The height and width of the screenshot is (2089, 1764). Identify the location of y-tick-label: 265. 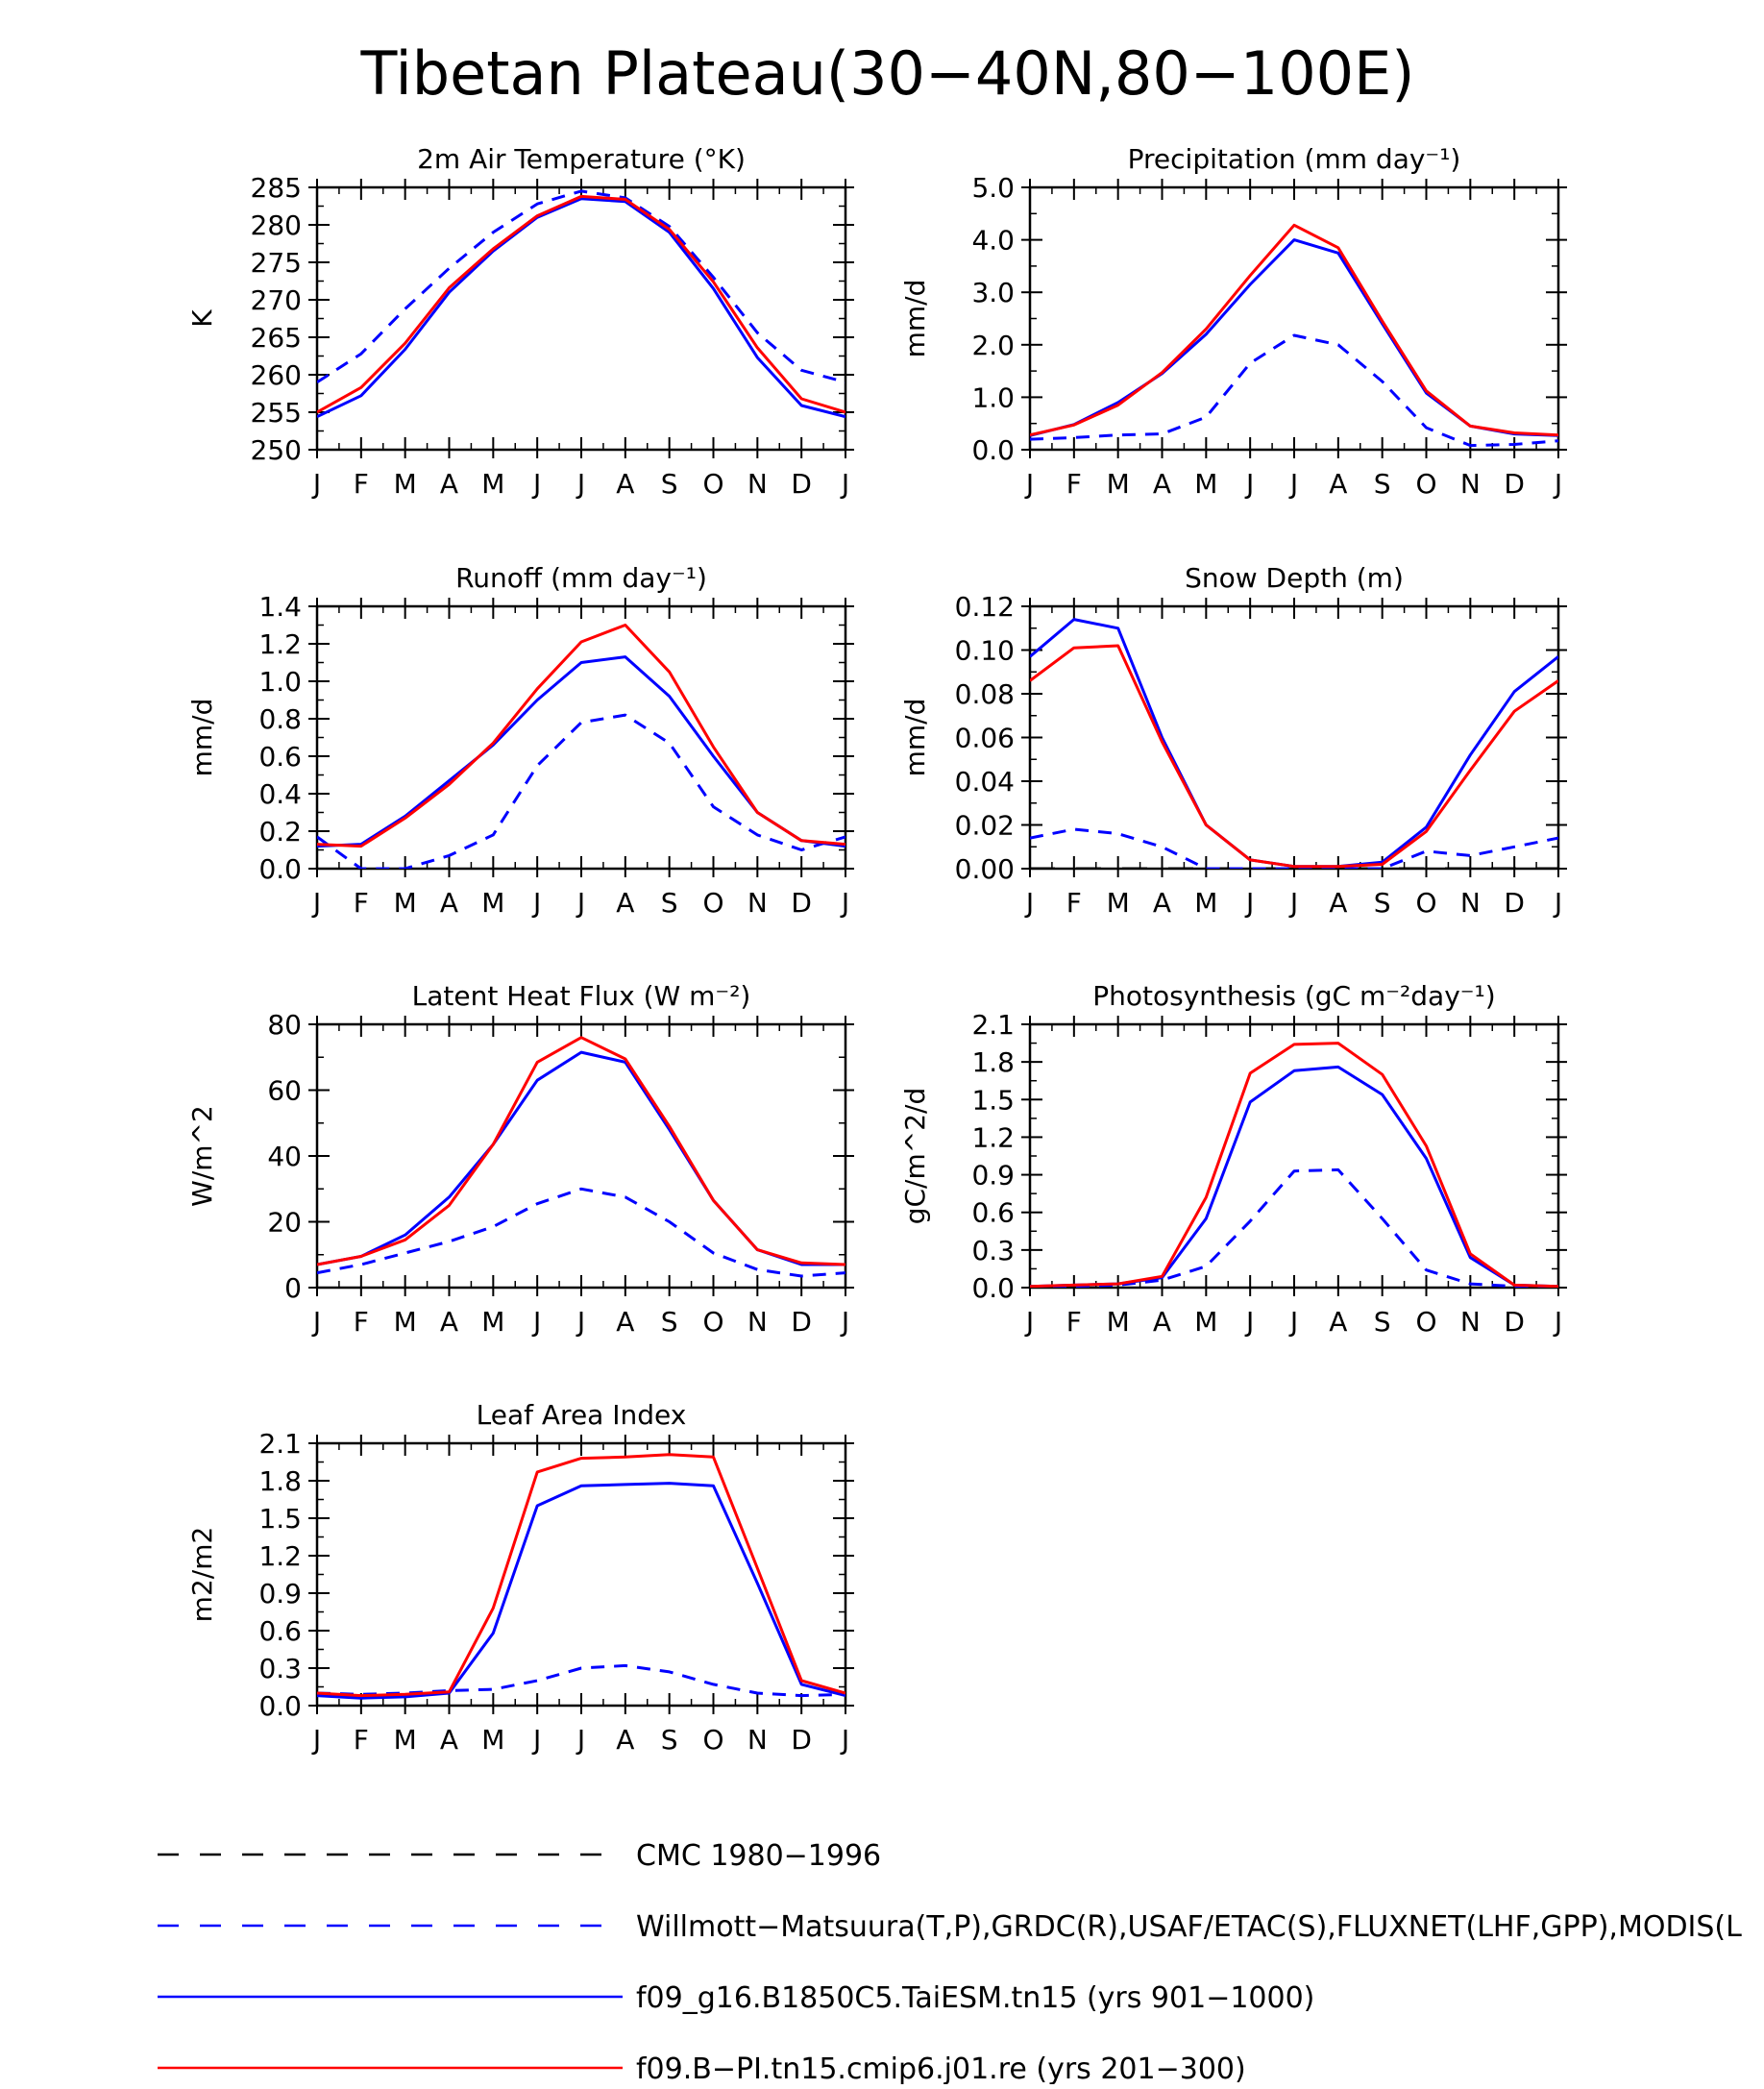
(276, 338).